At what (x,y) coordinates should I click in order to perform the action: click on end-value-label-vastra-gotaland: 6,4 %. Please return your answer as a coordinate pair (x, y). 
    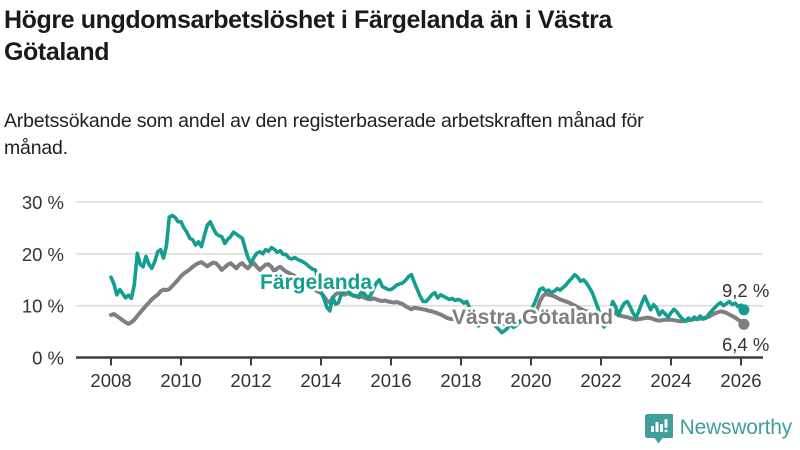
    Looking at the image, I should click on (745, 344).